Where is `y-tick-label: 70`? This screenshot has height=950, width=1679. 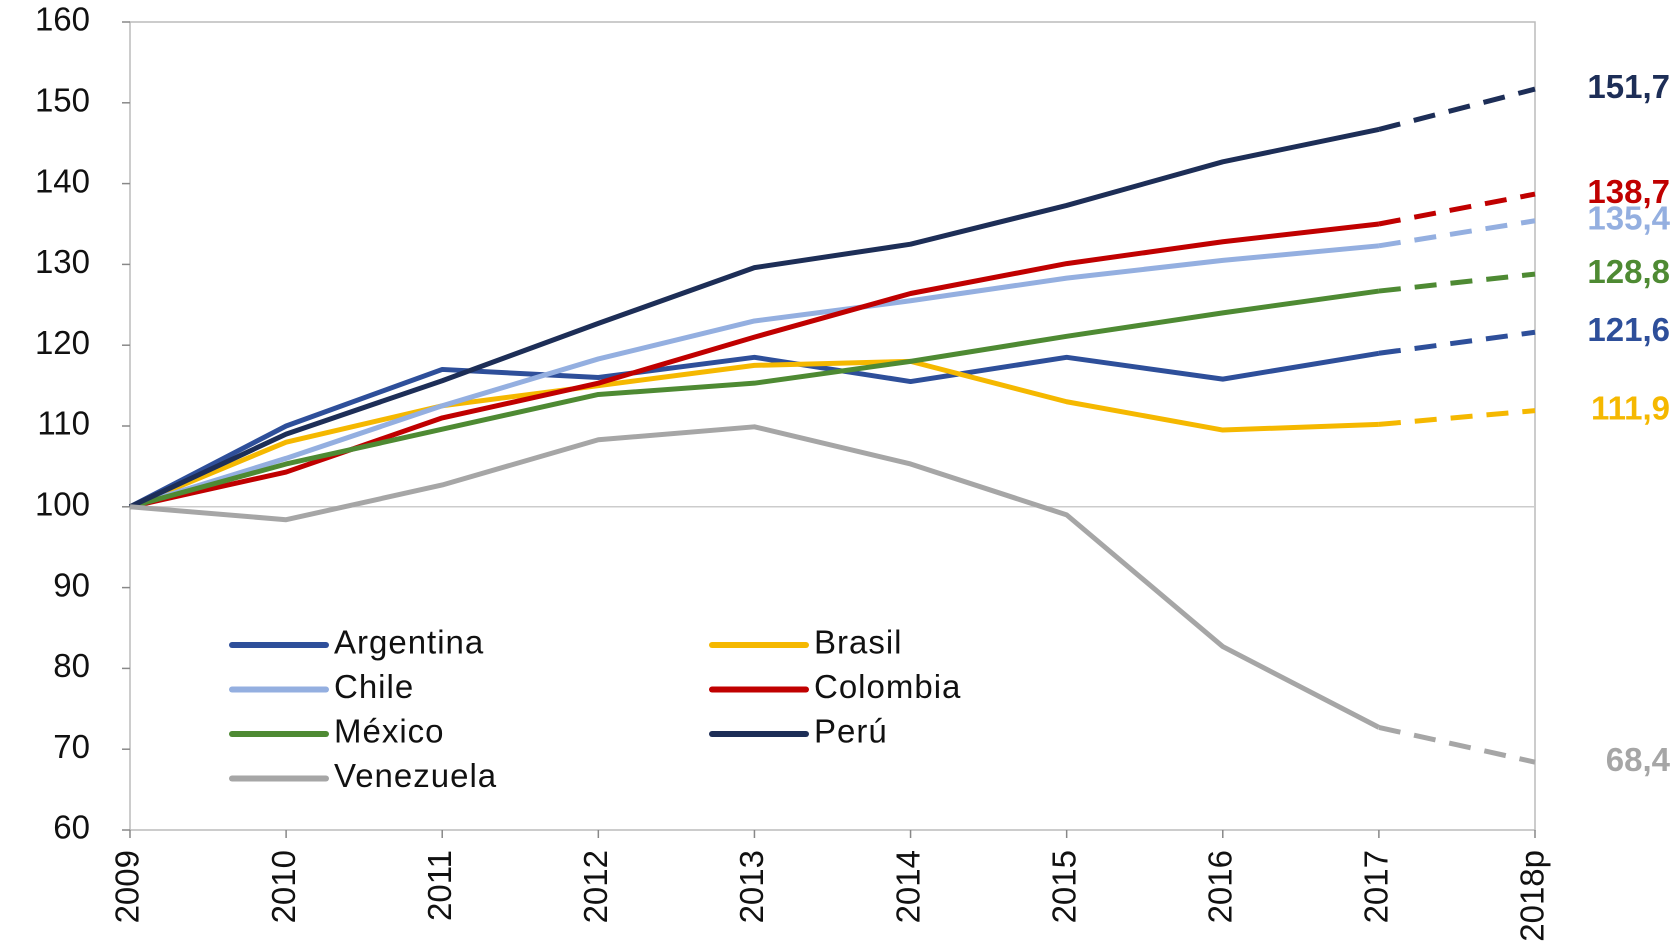 y-tick-label: 70 is located at coordinates (71, 746).